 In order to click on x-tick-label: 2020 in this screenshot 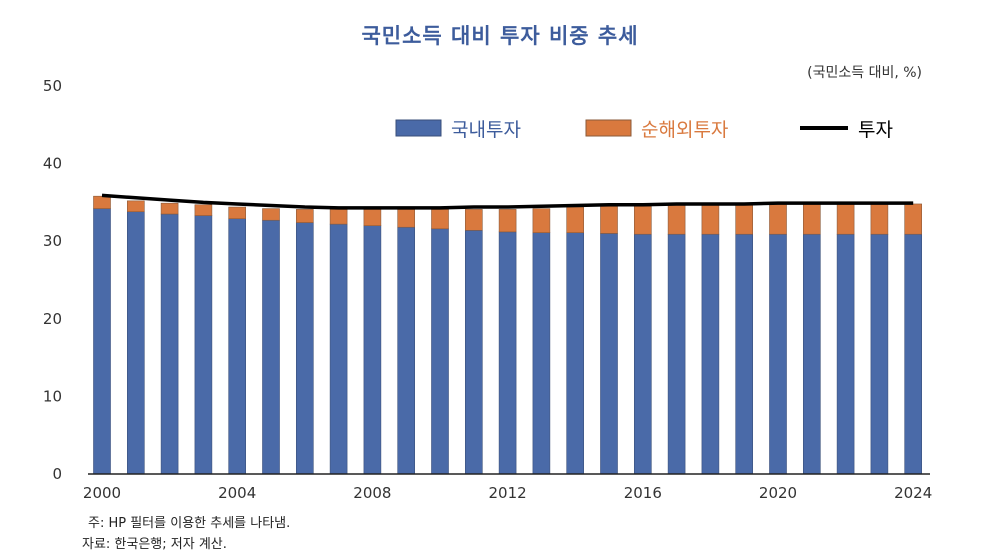, I will do `click(778, 493)`.